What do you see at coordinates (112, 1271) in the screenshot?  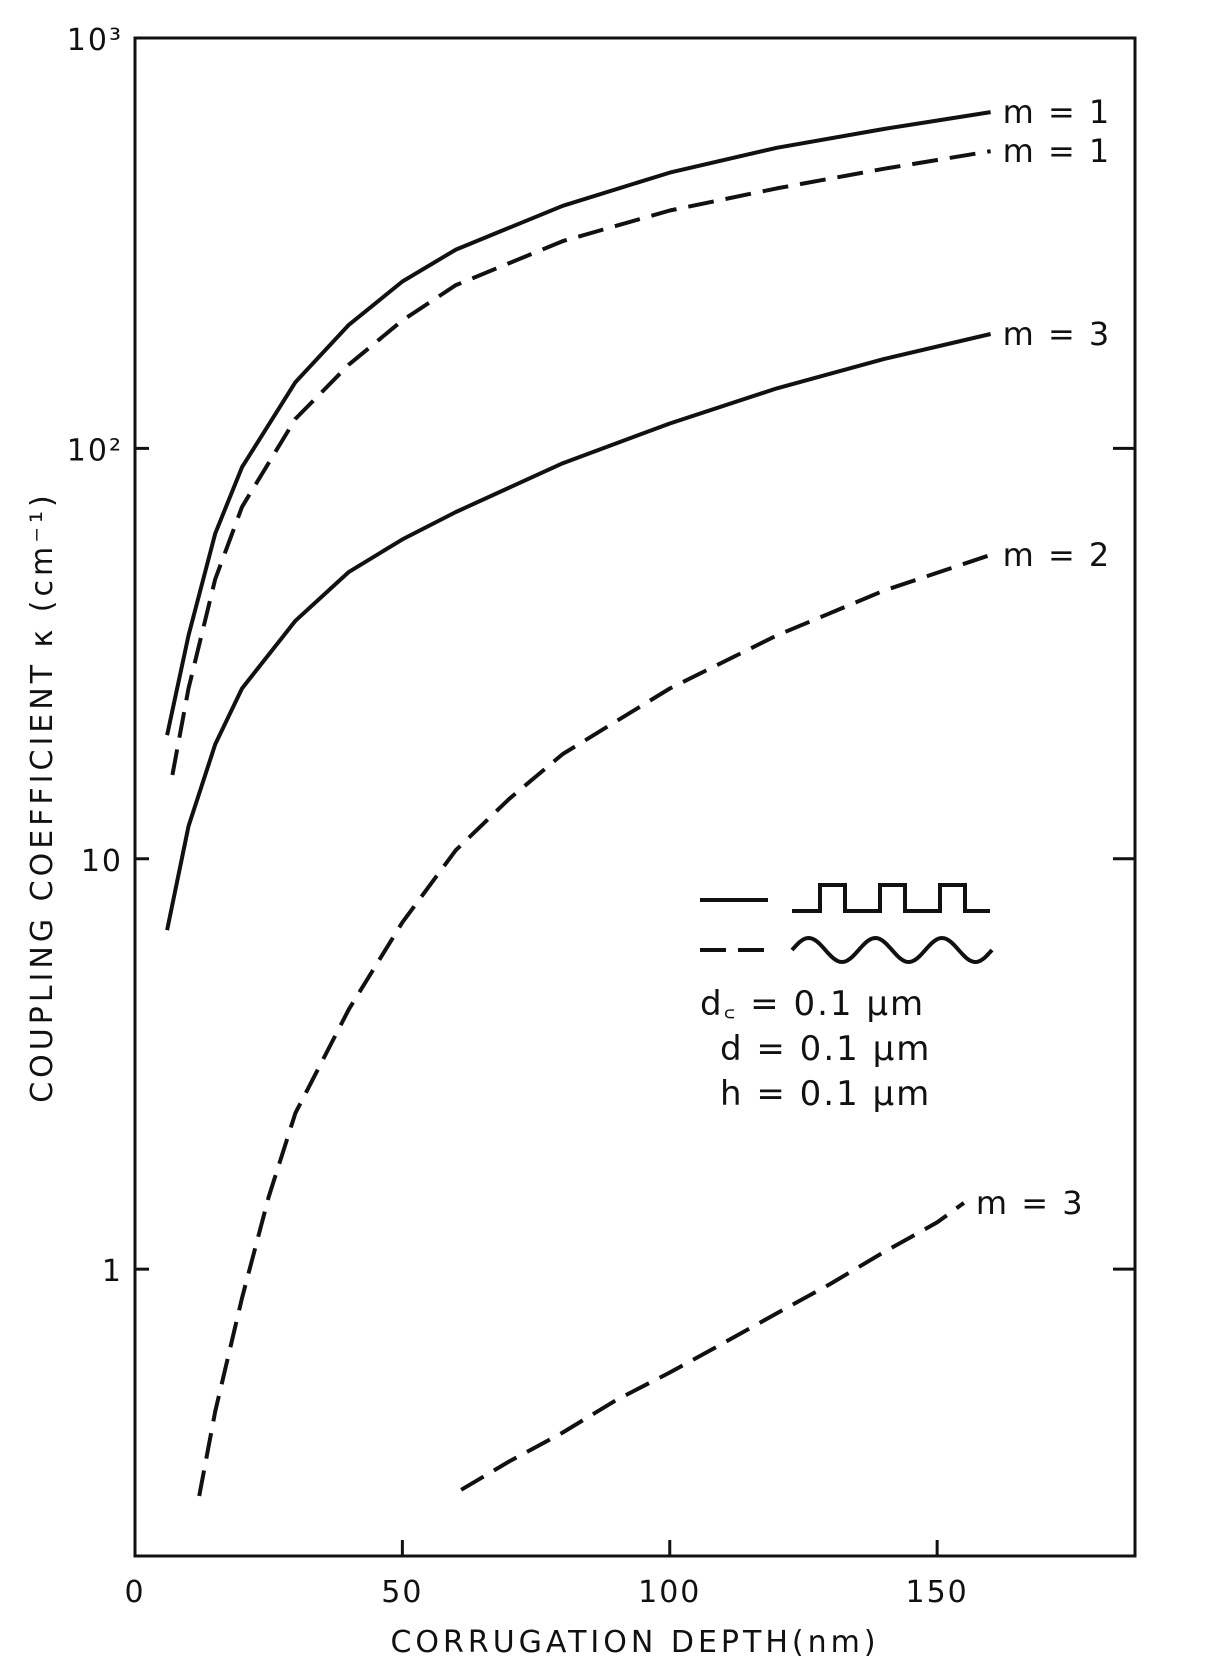 I see `y-tick-label-0: 1` at bounding box center [112, 1271].